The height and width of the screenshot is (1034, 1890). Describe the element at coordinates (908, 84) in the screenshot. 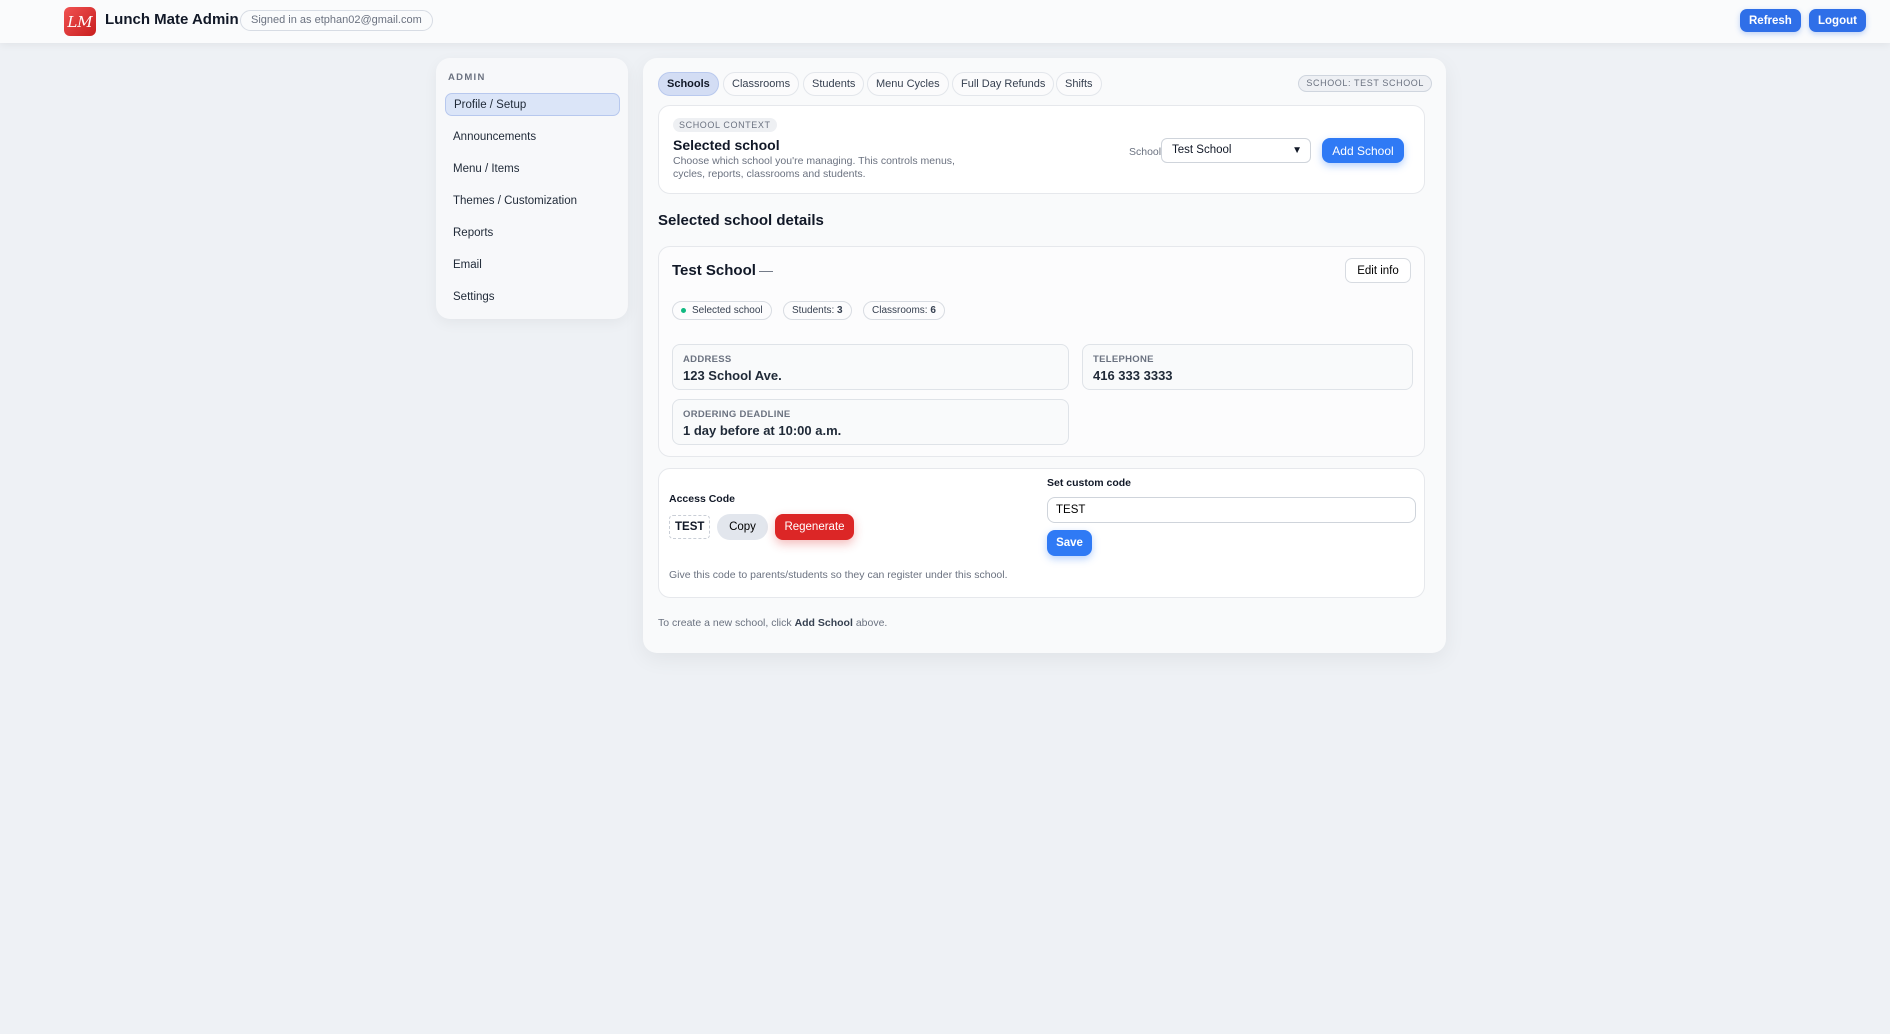

I see `tab-menu-cycles: Menu Cycles` at that location.